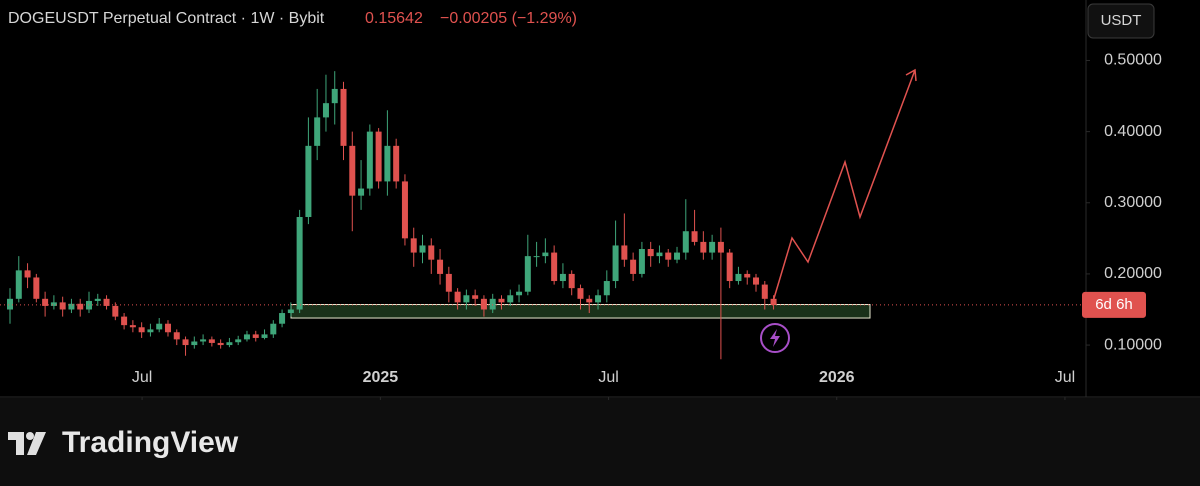  Describe the element at coordinates (150, 442) in the screenshot. I see `brand: TradingView` at that location.